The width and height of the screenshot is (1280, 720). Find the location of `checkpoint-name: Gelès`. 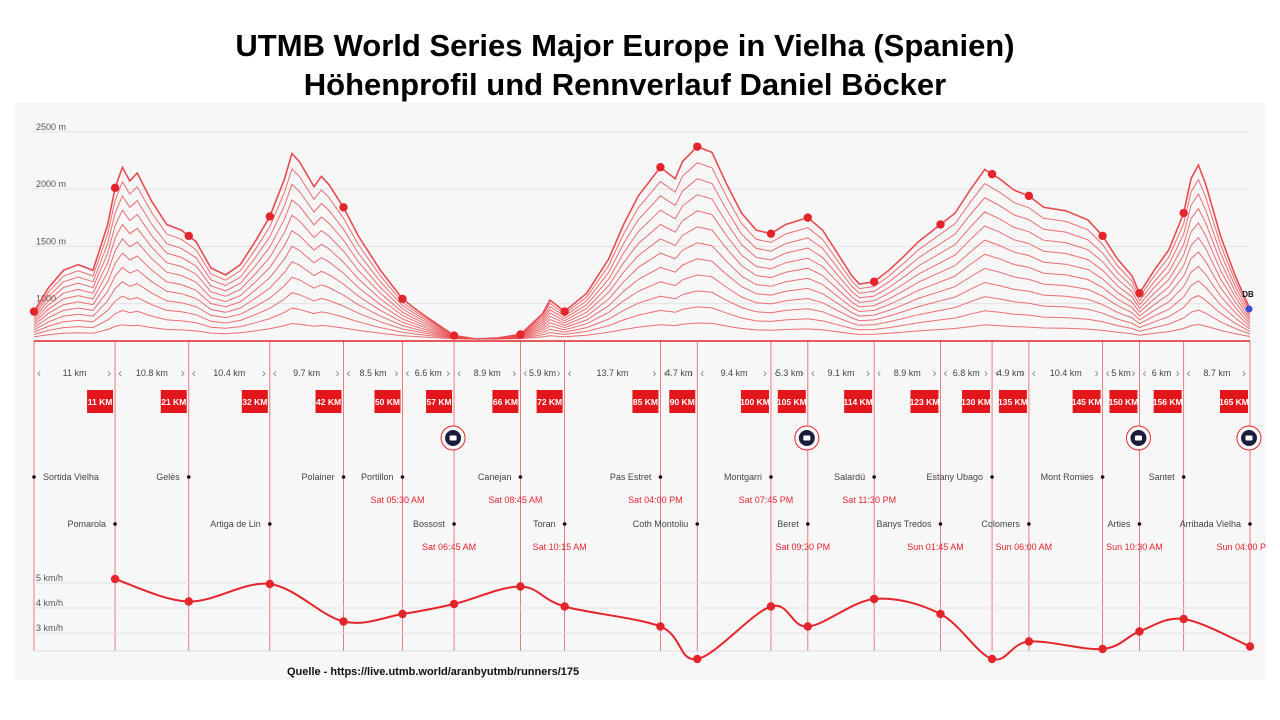

checkpoint-name: Gelès is located at coordinates (168, 477).